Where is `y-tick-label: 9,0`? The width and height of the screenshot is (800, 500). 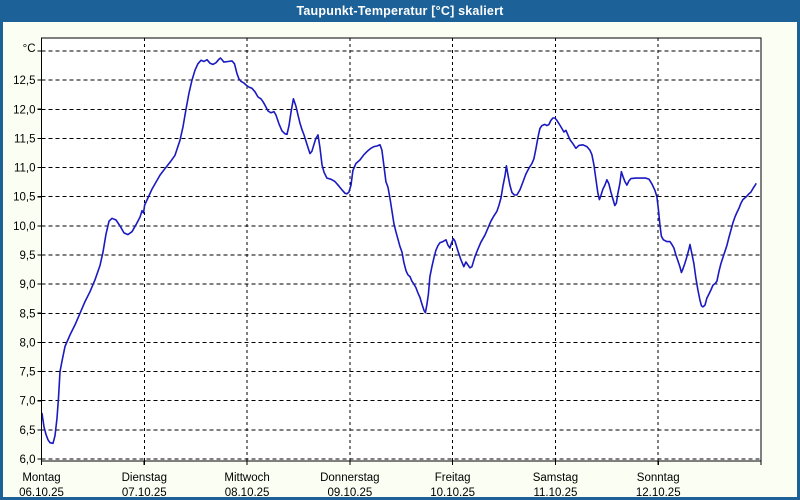
y-tick-label: 9,0 is located at coordinates (28, 285).